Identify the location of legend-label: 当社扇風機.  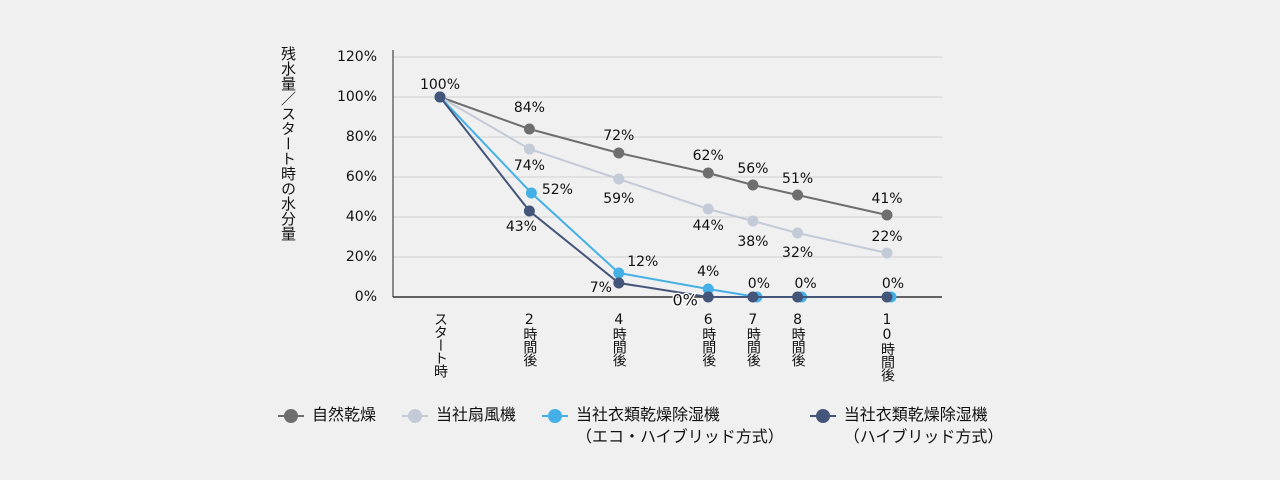
(476, 414).